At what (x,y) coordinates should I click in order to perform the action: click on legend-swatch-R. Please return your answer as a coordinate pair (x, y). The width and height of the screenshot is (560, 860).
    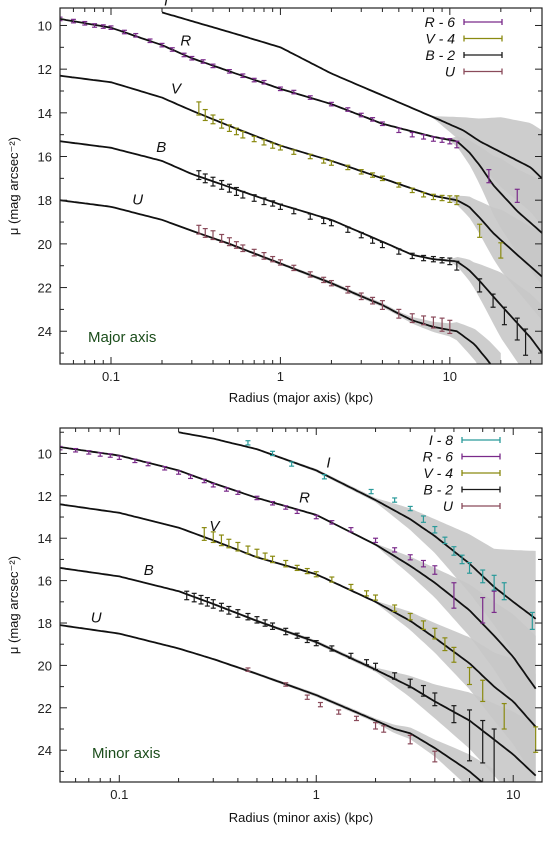
    Looking at the image, I should click on (483, 22).